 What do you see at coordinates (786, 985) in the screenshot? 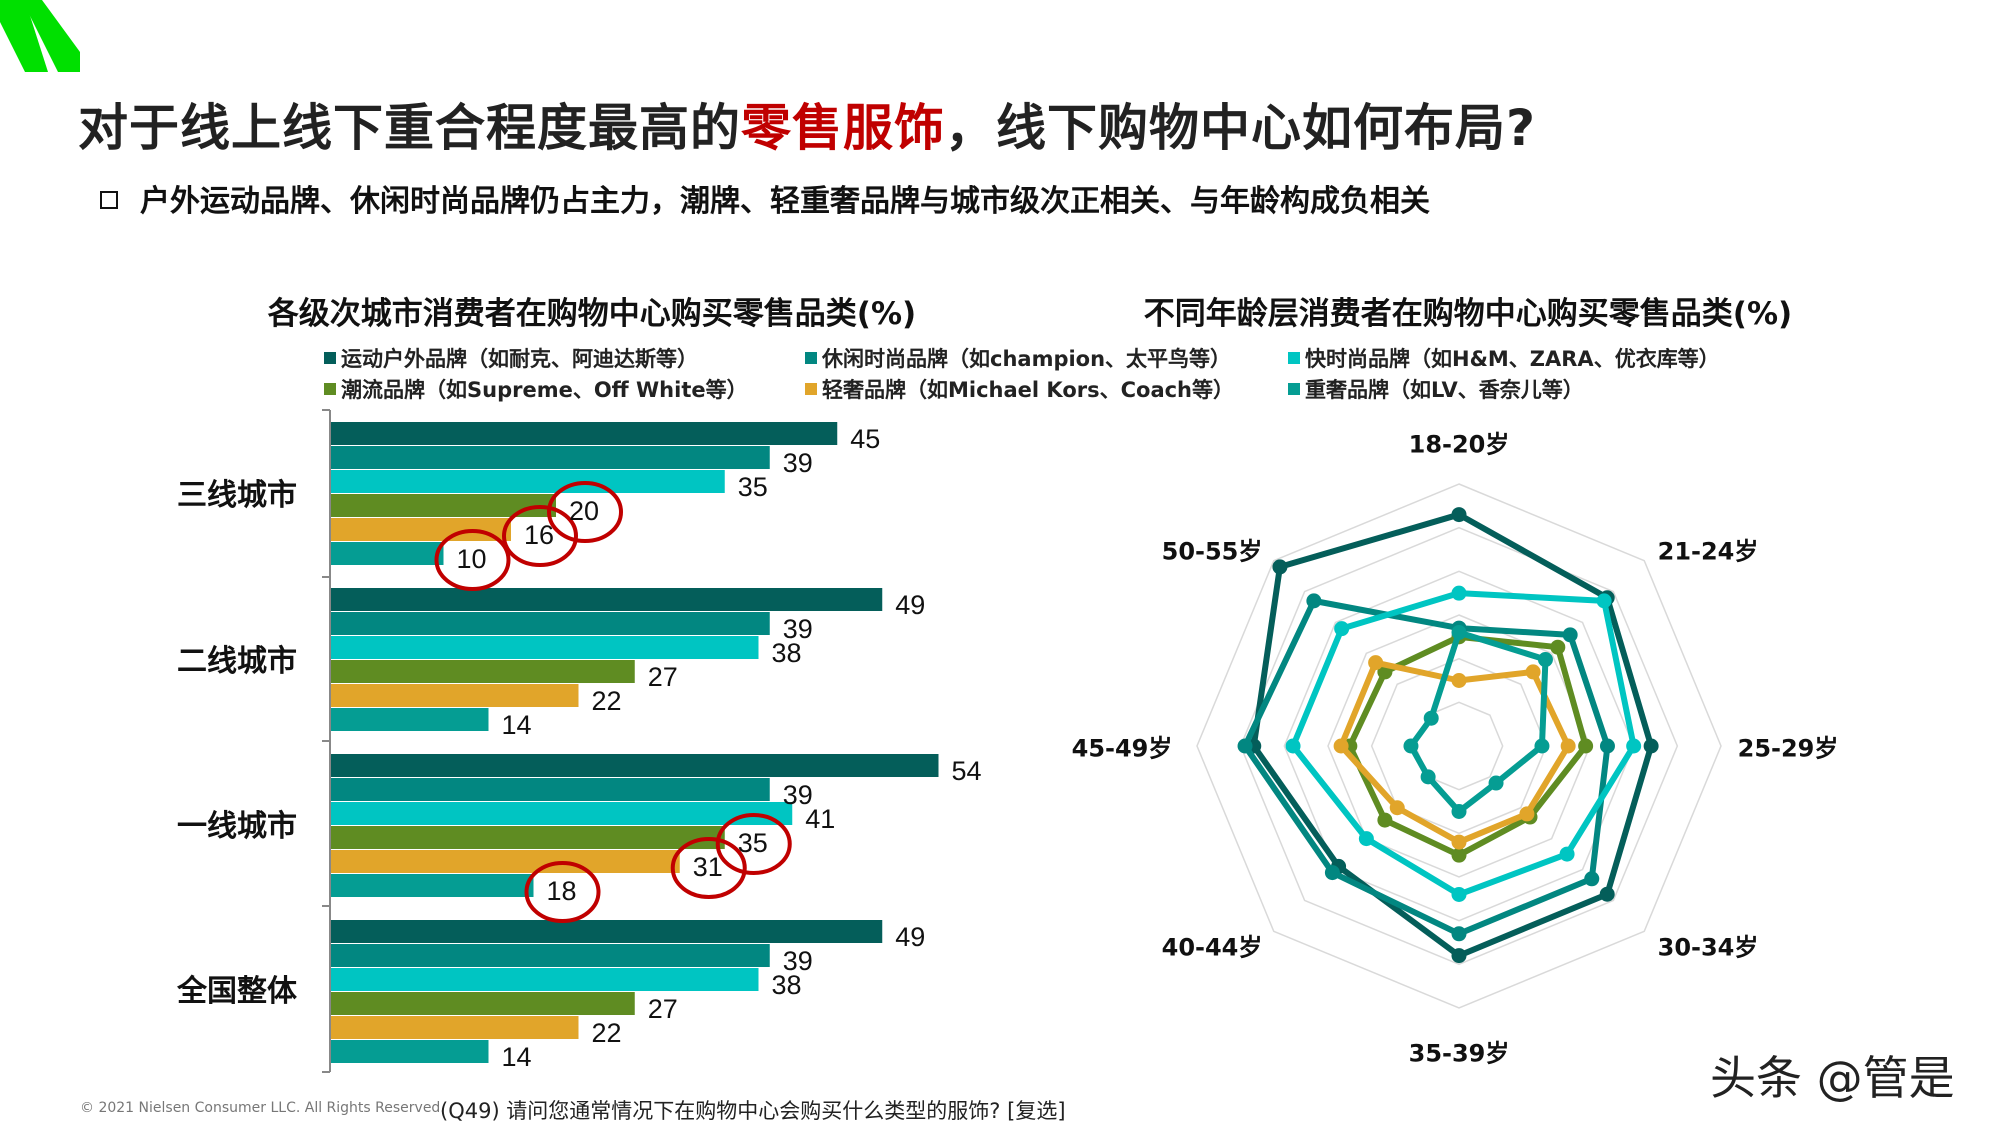
I see `bar-value-label: 38` at bounding box center [786, 985].